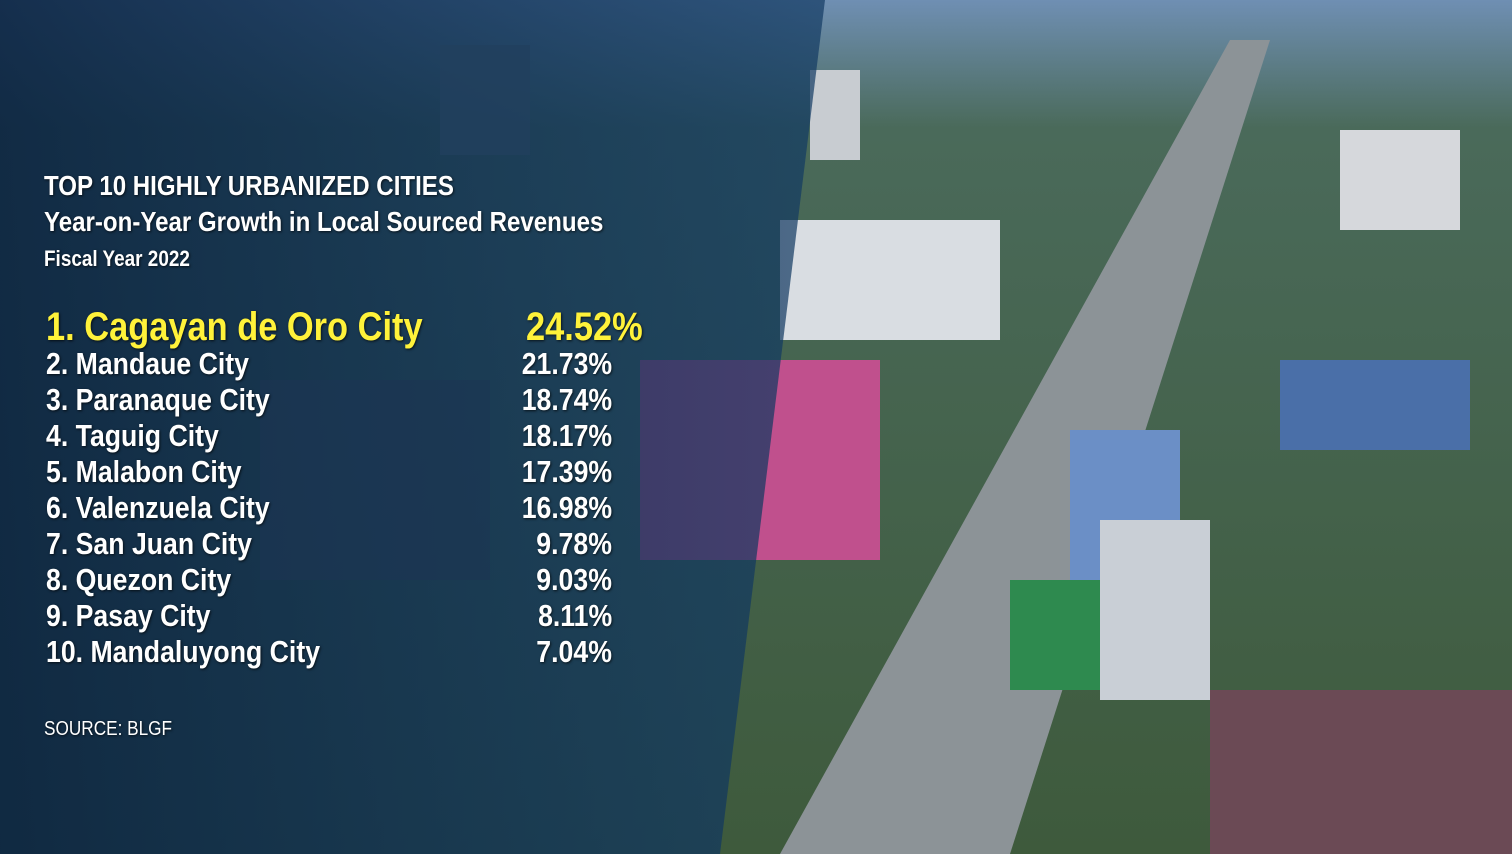  What do you see at coordinates (128, 615) in the screenshot?
I see `city-name: 9. Pasay City` at bounding box center [128, 615].